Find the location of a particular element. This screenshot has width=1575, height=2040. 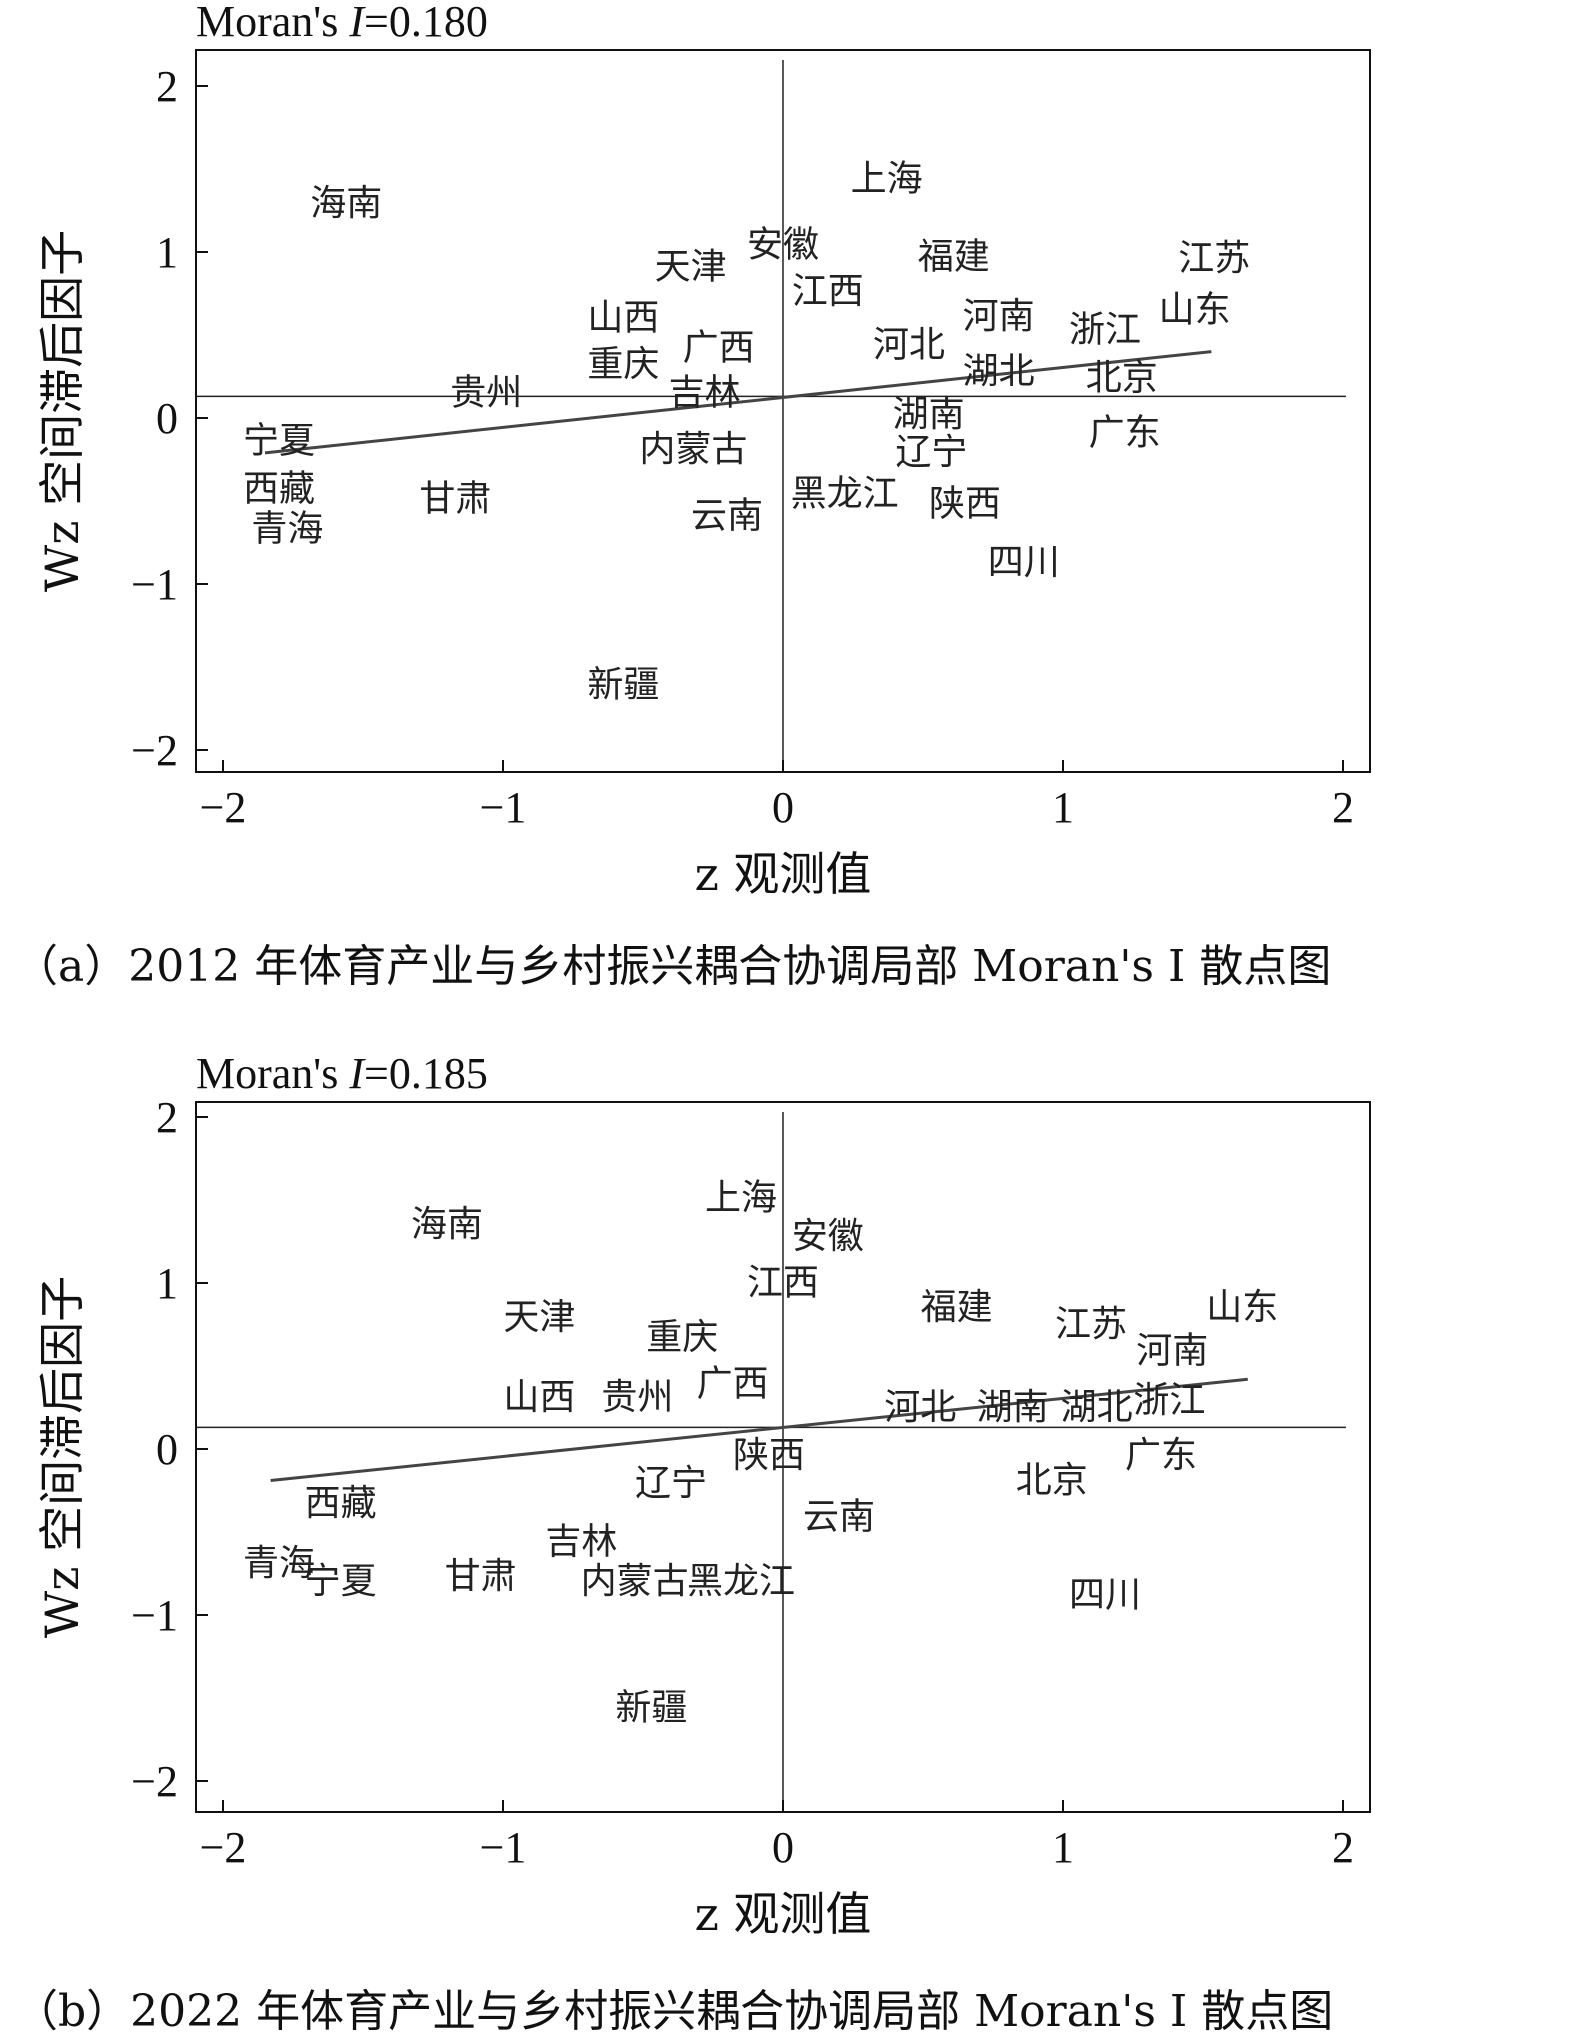

figure-caption-a: （a）2012 年体育产业与乡村振兴耦合协调局部 Moran's I 散点图 is located at coordinates (673, 966).